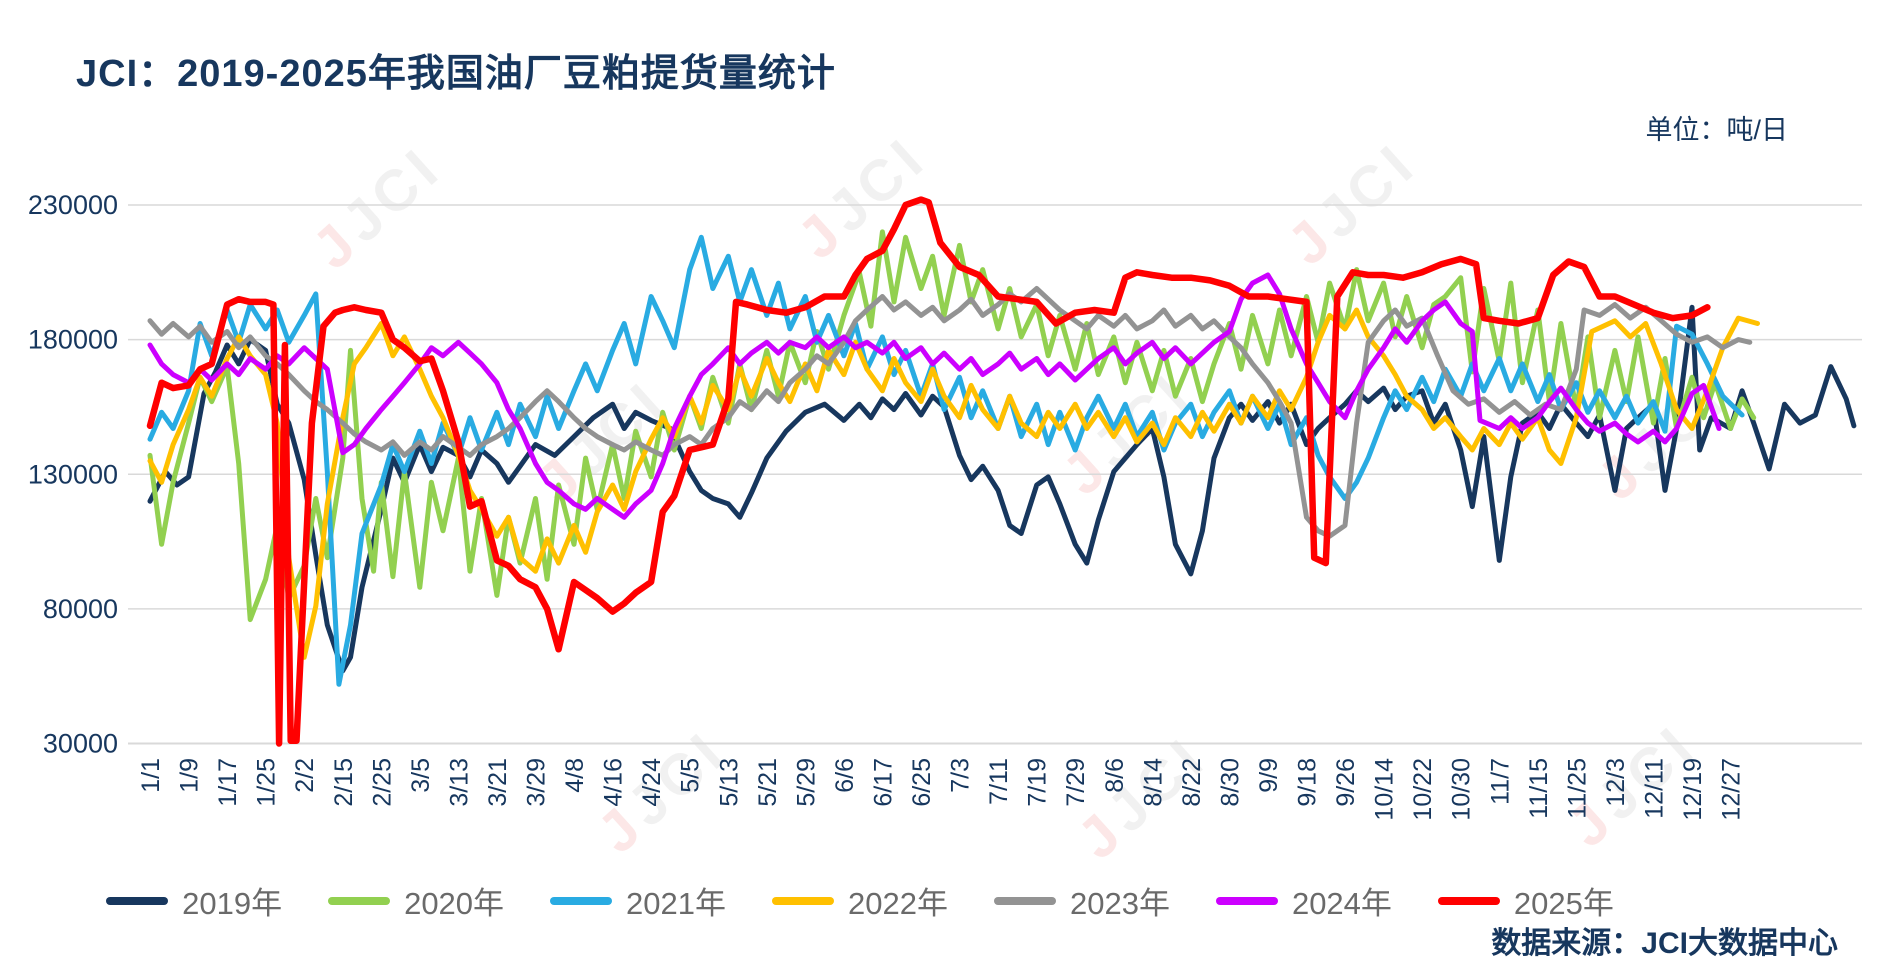 The height and width of the screenshot is (968, 1883). What do you see at coordinates (676, 903) in the screenshot?
I see `legend-label: 2021年` at bounding box center [676, 903].